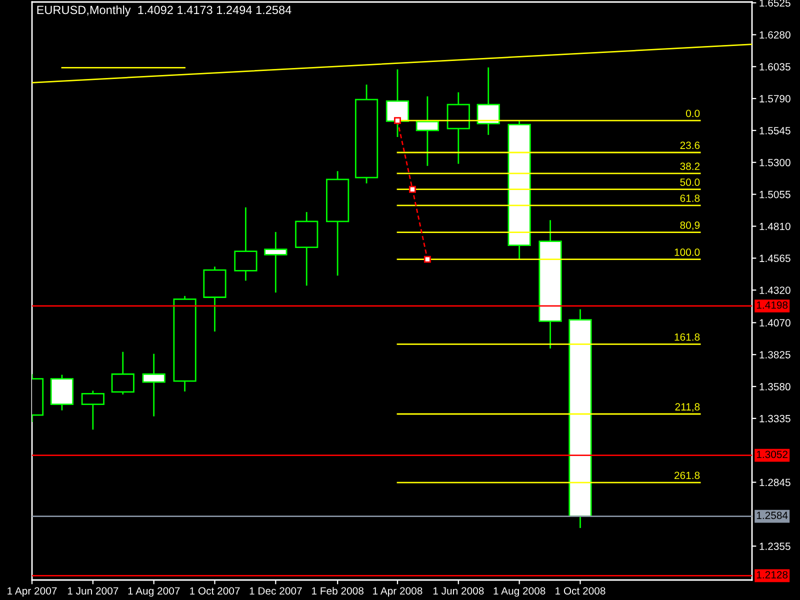 The image size is (800, 600). I want to click on series-label: 50.0, so click(690, 182).